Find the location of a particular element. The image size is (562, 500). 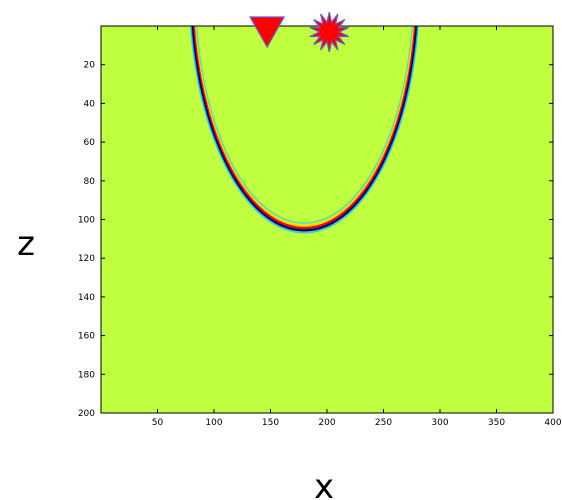

y-tick-label: 40 is located at coordinates (90, 104).